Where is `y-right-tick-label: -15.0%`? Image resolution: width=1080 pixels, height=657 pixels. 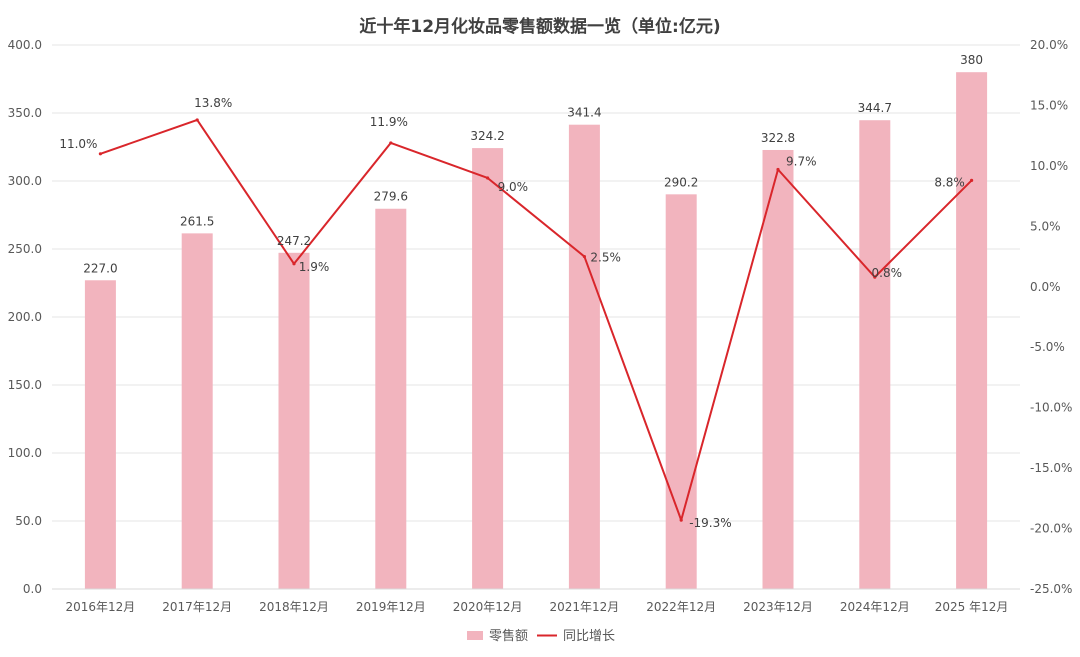 y-right-tick-label: -15.0% is located at coordinates (1051, 468).